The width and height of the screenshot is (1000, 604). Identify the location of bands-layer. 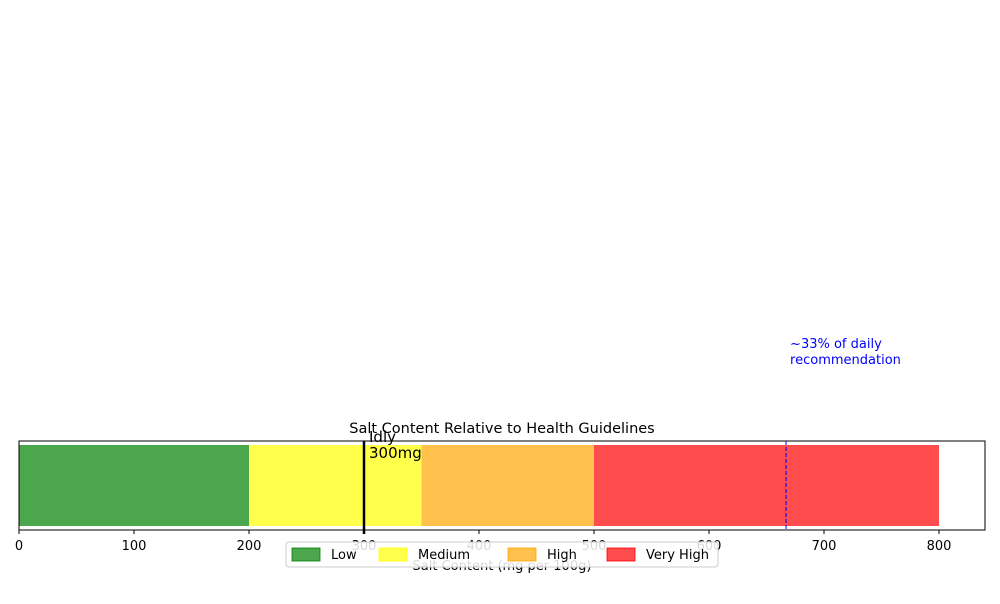
(479, 485).